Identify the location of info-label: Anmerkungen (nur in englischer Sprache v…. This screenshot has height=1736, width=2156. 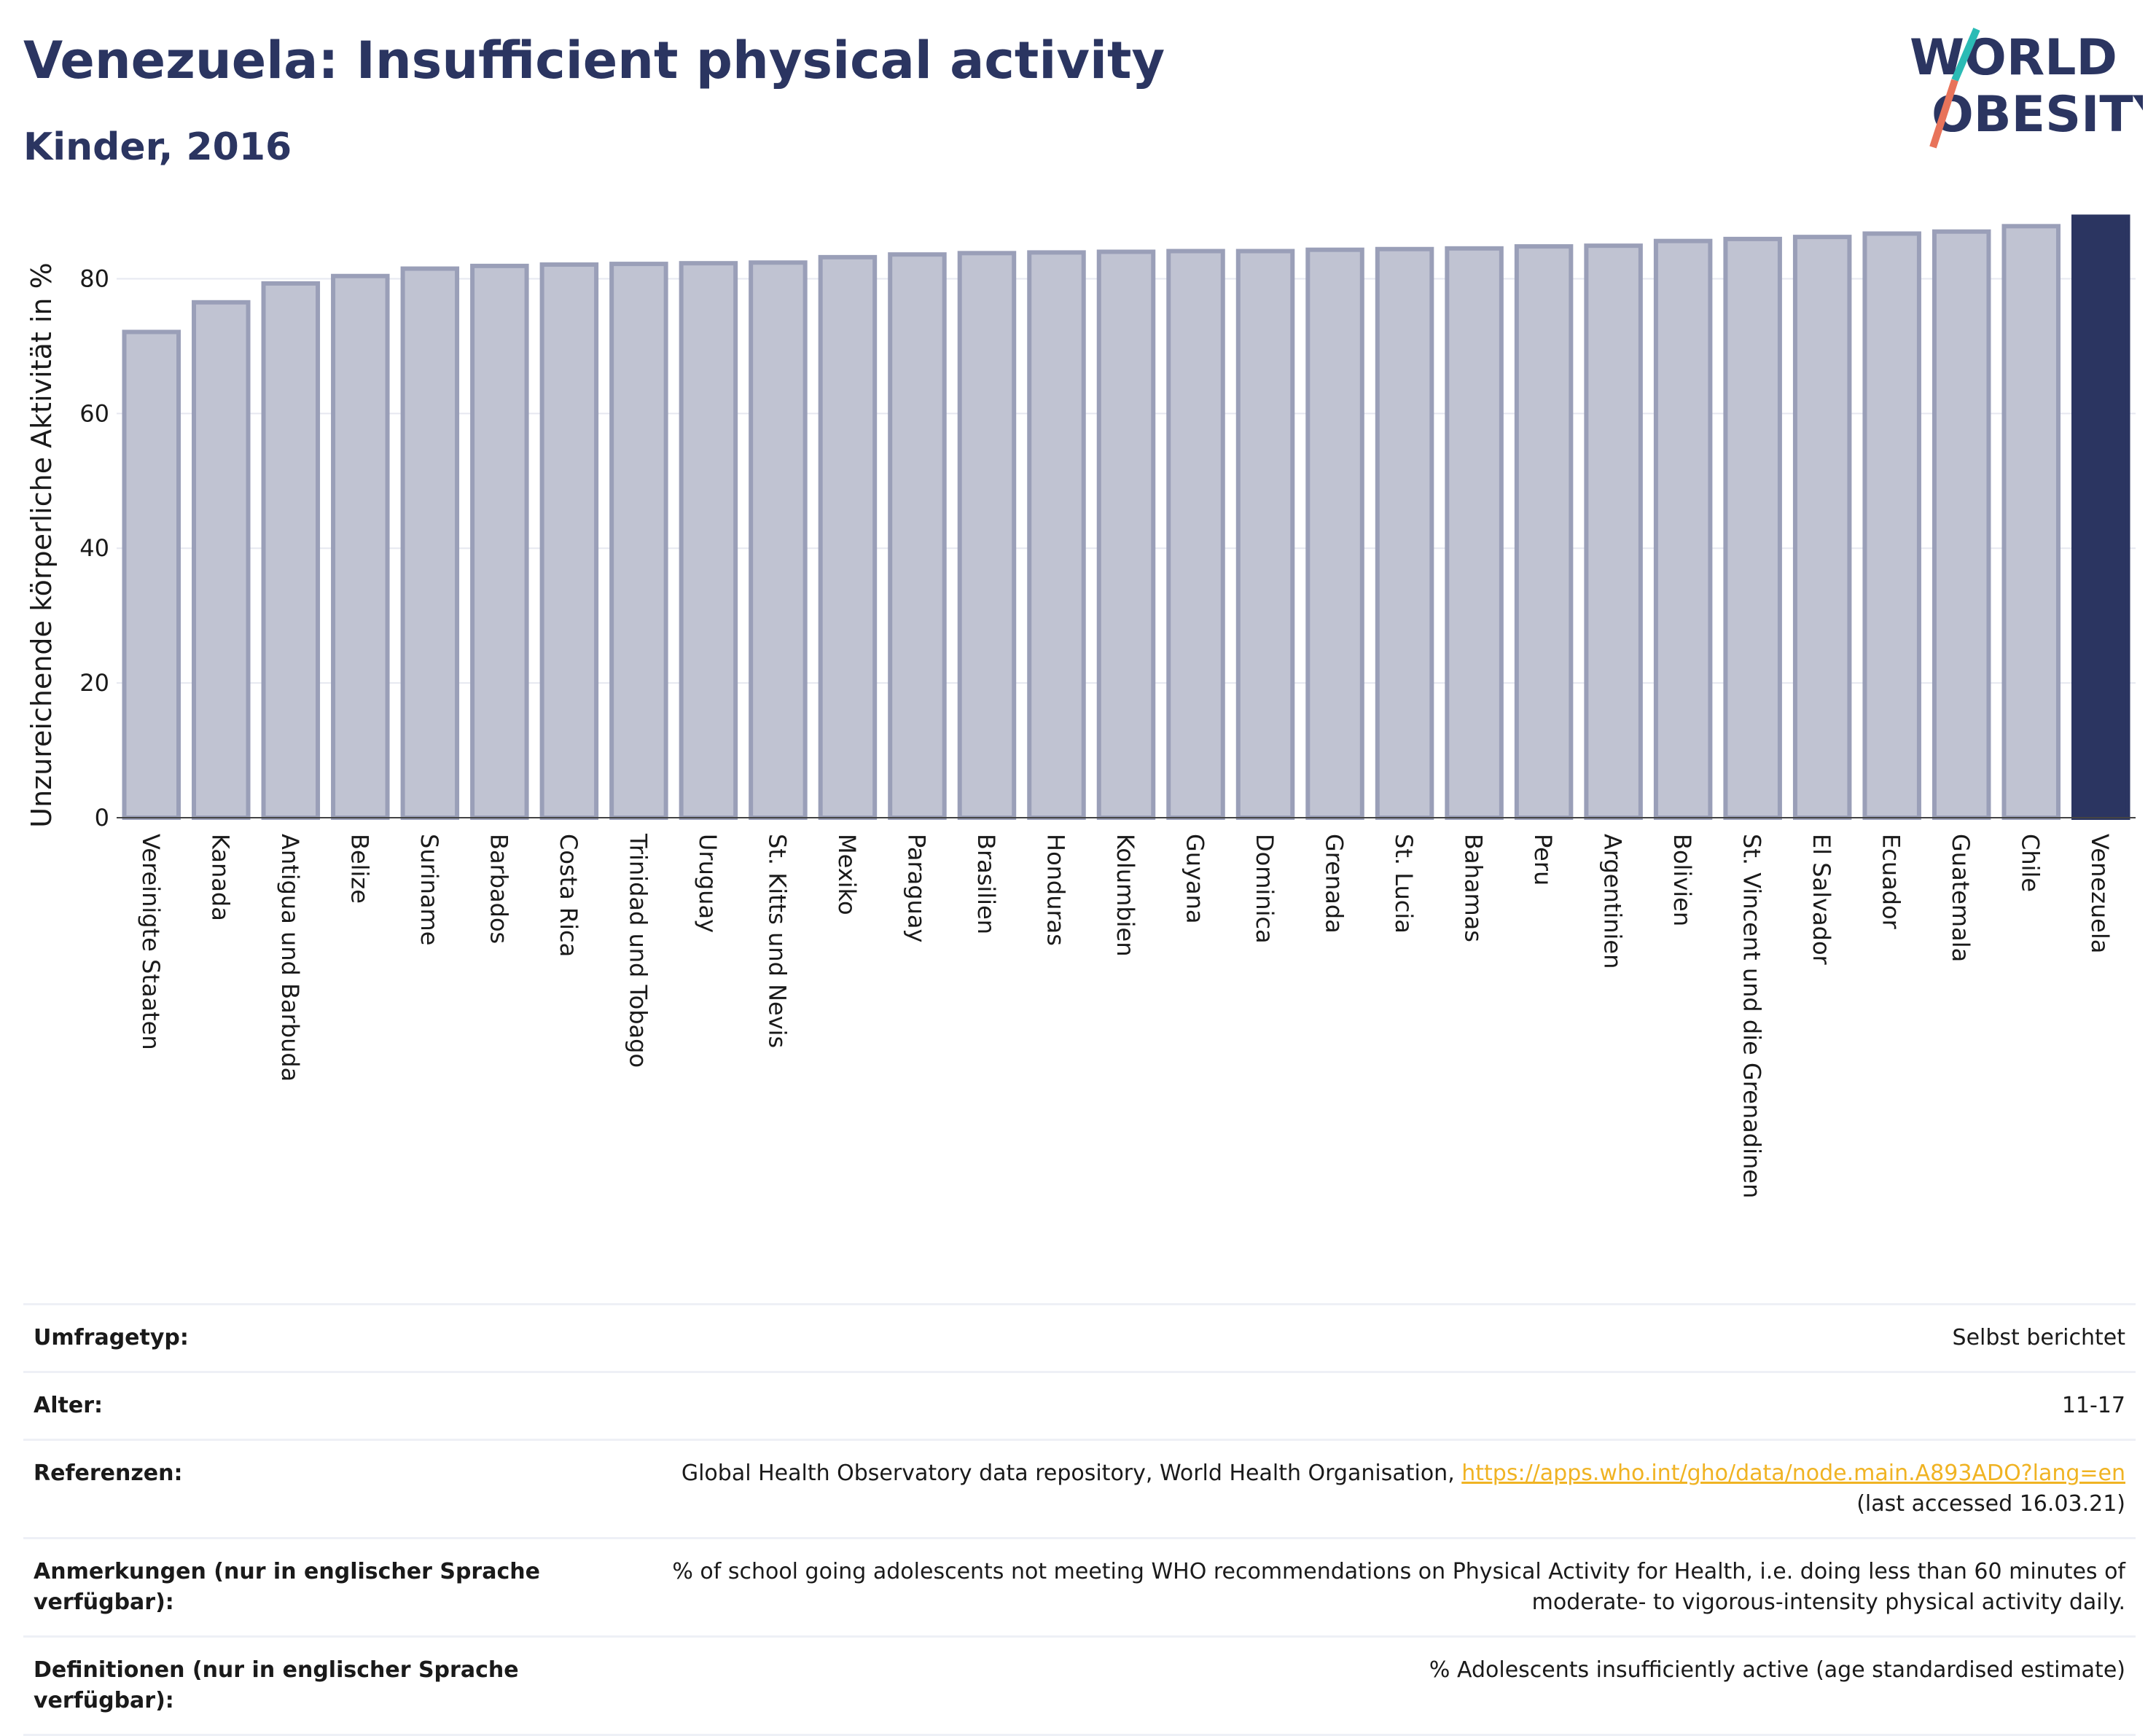
(288, 1587).